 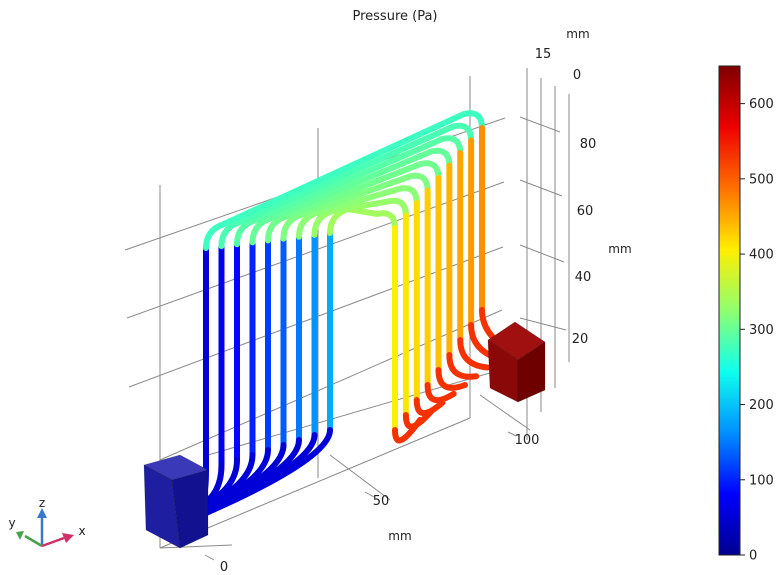 I want to click on z-tick-40: 40, so click(x=583, y=277).